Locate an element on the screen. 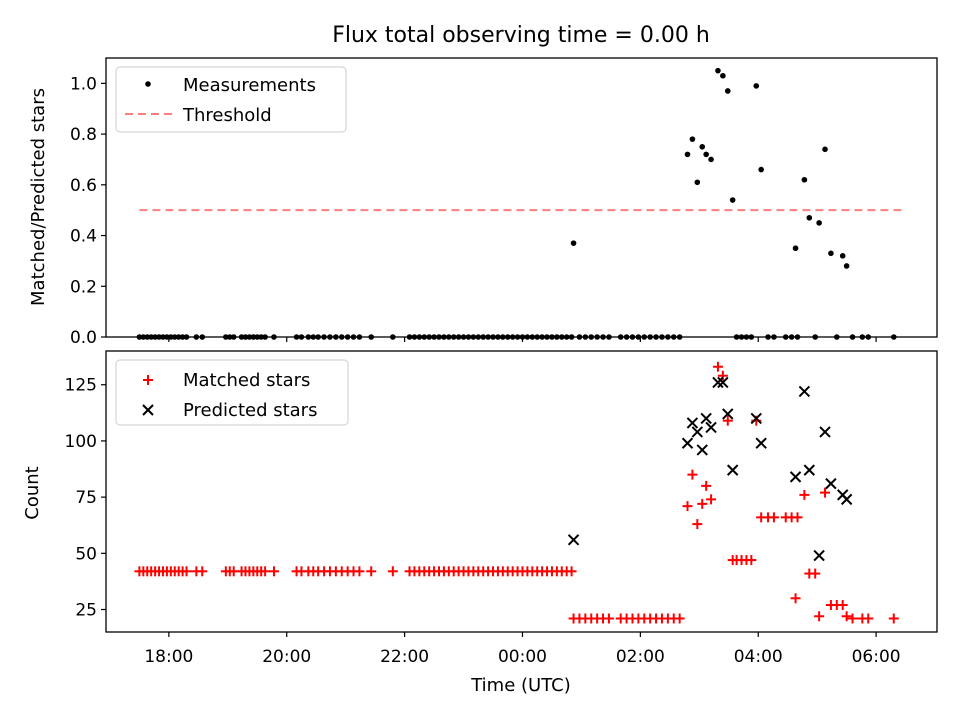 The image size is (960, 720). chart-title: Flux total observing time = 0.00 h is located at coordinates (521, 35).